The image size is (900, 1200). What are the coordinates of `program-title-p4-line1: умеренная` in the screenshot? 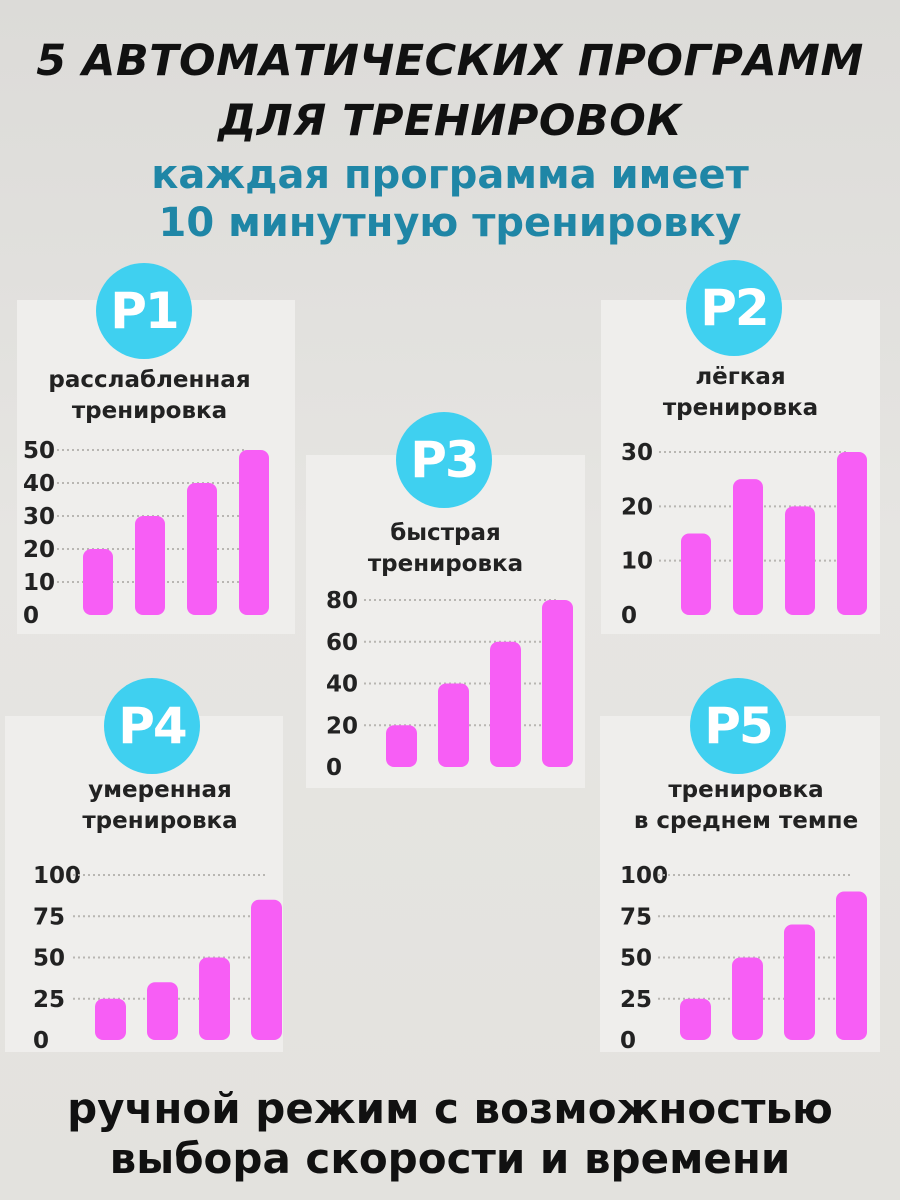 It's located at (160, 790).